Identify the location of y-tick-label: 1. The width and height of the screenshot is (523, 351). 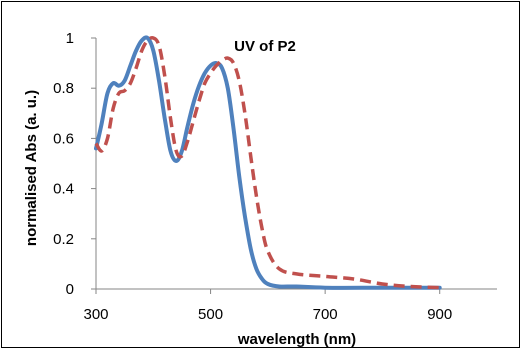
(70, 38).